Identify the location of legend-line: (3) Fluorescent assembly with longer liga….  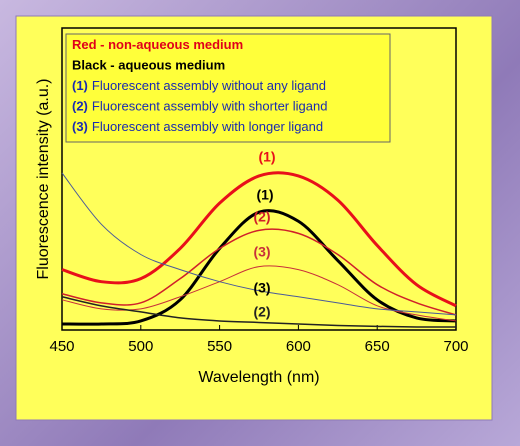
(197, 126).